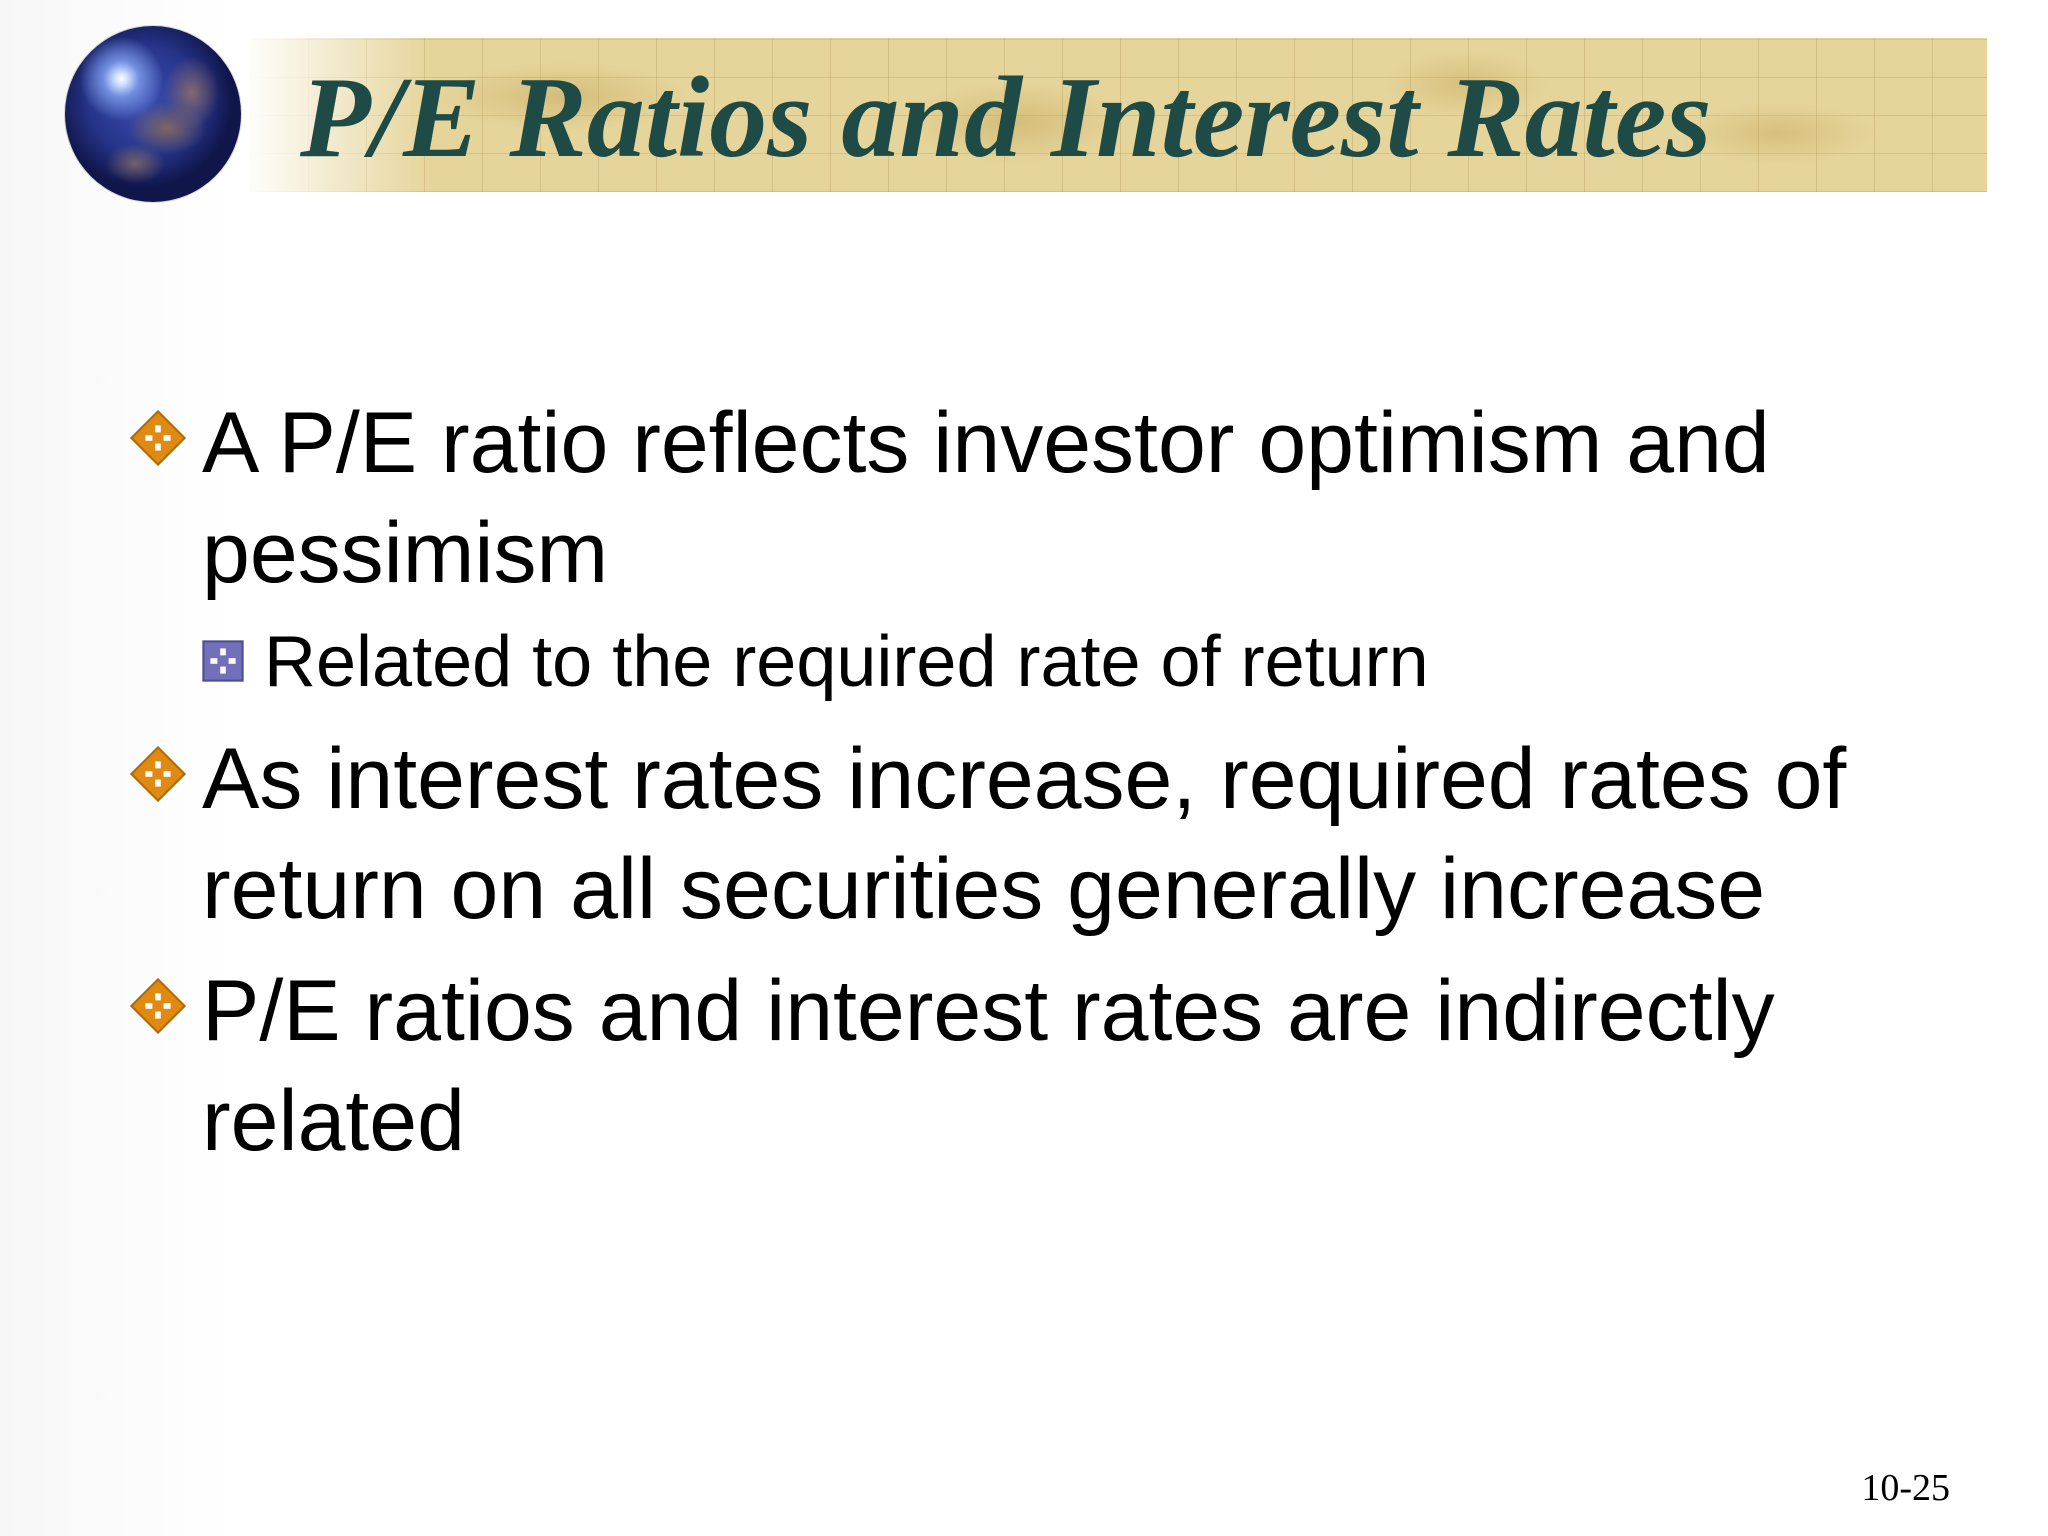 The height and width of the screenshot is (1536, 2048). What do you see at coordinates (153, 114) in the screenshot?
I see `globe-icon` at bounding box center [153, 114].